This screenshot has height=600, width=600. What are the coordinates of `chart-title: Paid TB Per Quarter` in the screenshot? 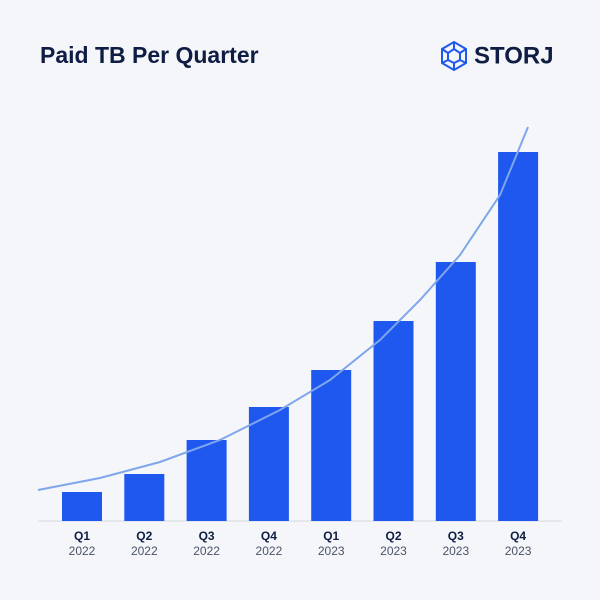 It's located at (149, 55).